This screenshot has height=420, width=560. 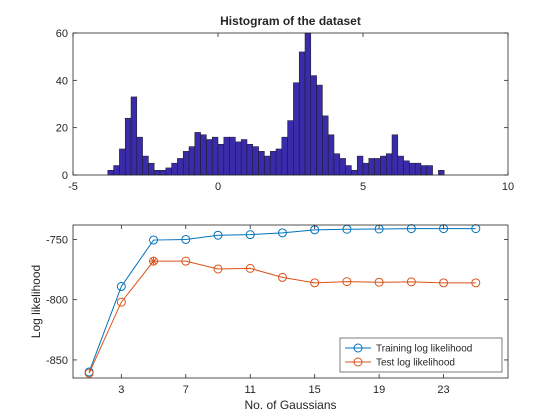 What do you see at coordinates (57, 240) in the screenshot?
I see `y-tick-label: -750` at bounding box center [57, 240].